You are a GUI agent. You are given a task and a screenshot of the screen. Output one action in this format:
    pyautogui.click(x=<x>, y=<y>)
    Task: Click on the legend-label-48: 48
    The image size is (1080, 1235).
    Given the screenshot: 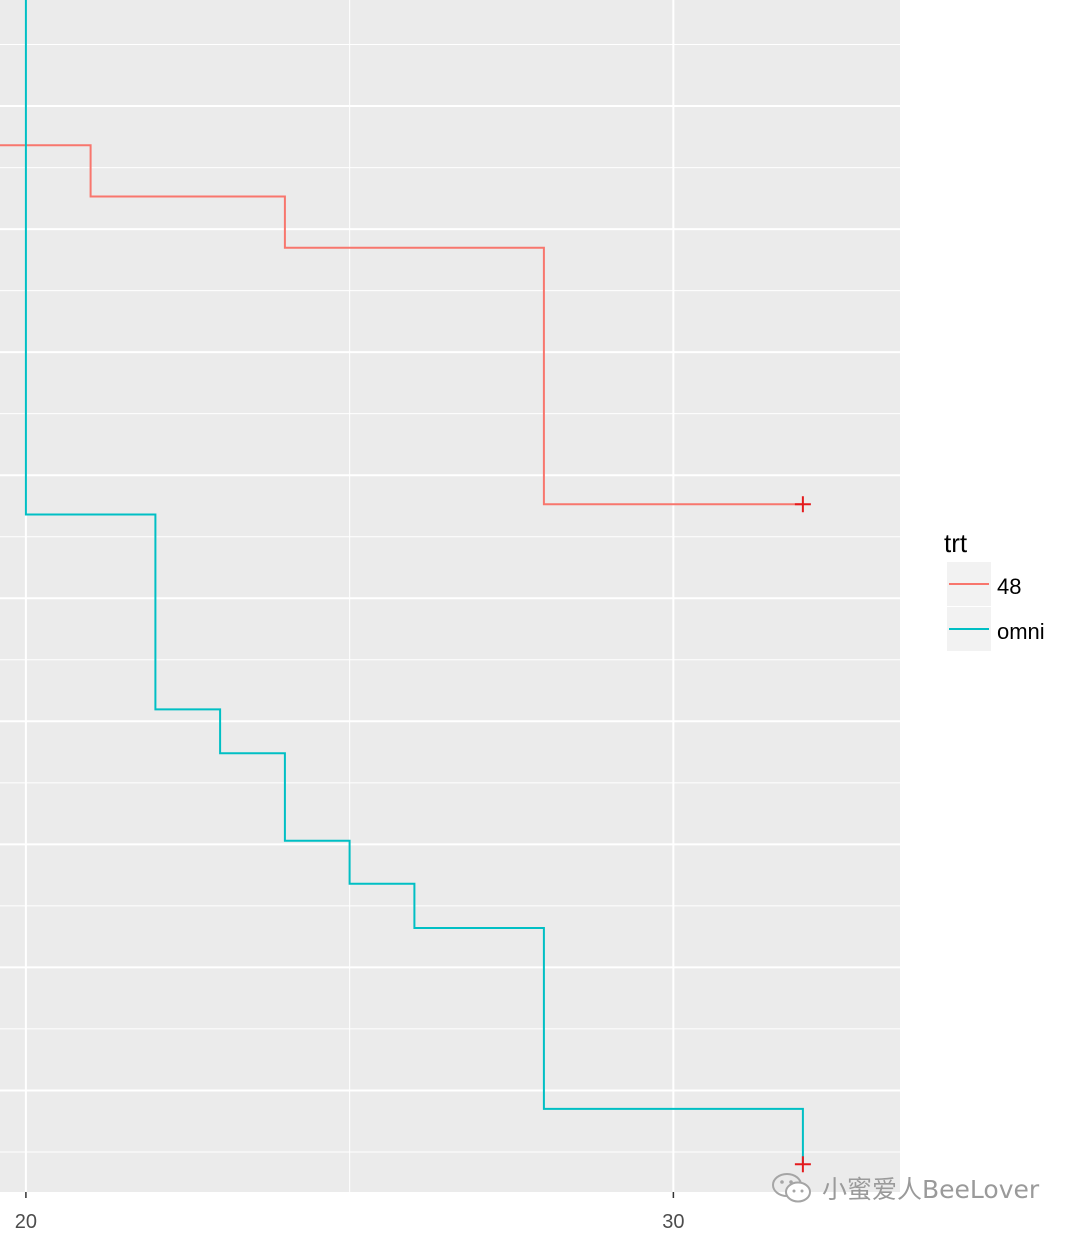 What is the action you would take?
    pyautogui.click(x=1009, y=586)
    